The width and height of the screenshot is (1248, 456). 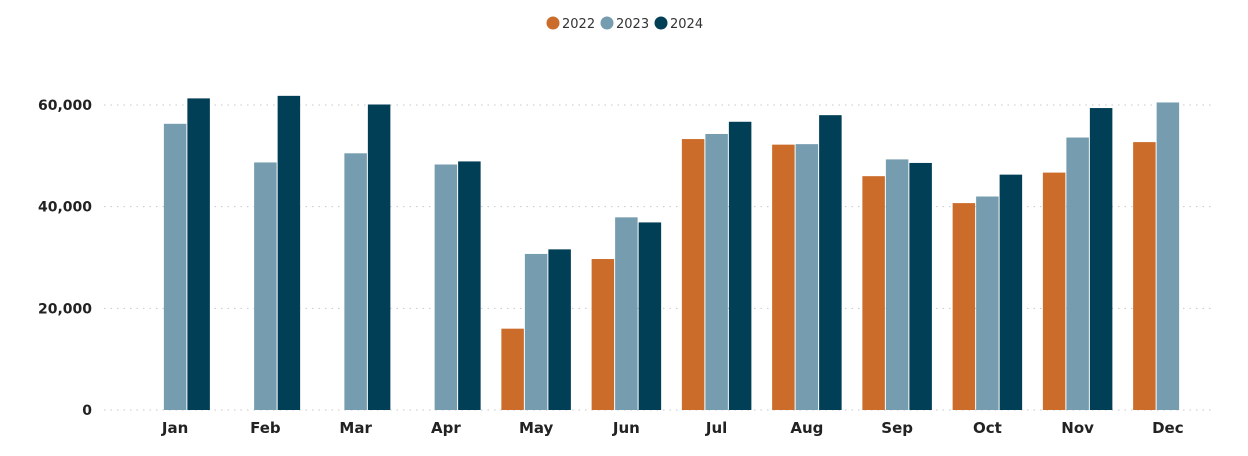 What do you see at coordinates (897, 284) in the screenshot?
I see `bar-2023-sep` at bounding box center [897, 284].